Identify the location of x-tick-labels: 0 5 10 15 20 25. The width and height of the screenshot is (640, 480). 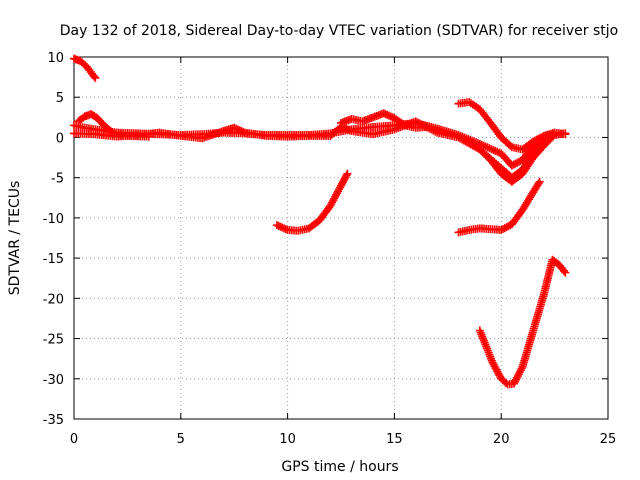
(343, 439).